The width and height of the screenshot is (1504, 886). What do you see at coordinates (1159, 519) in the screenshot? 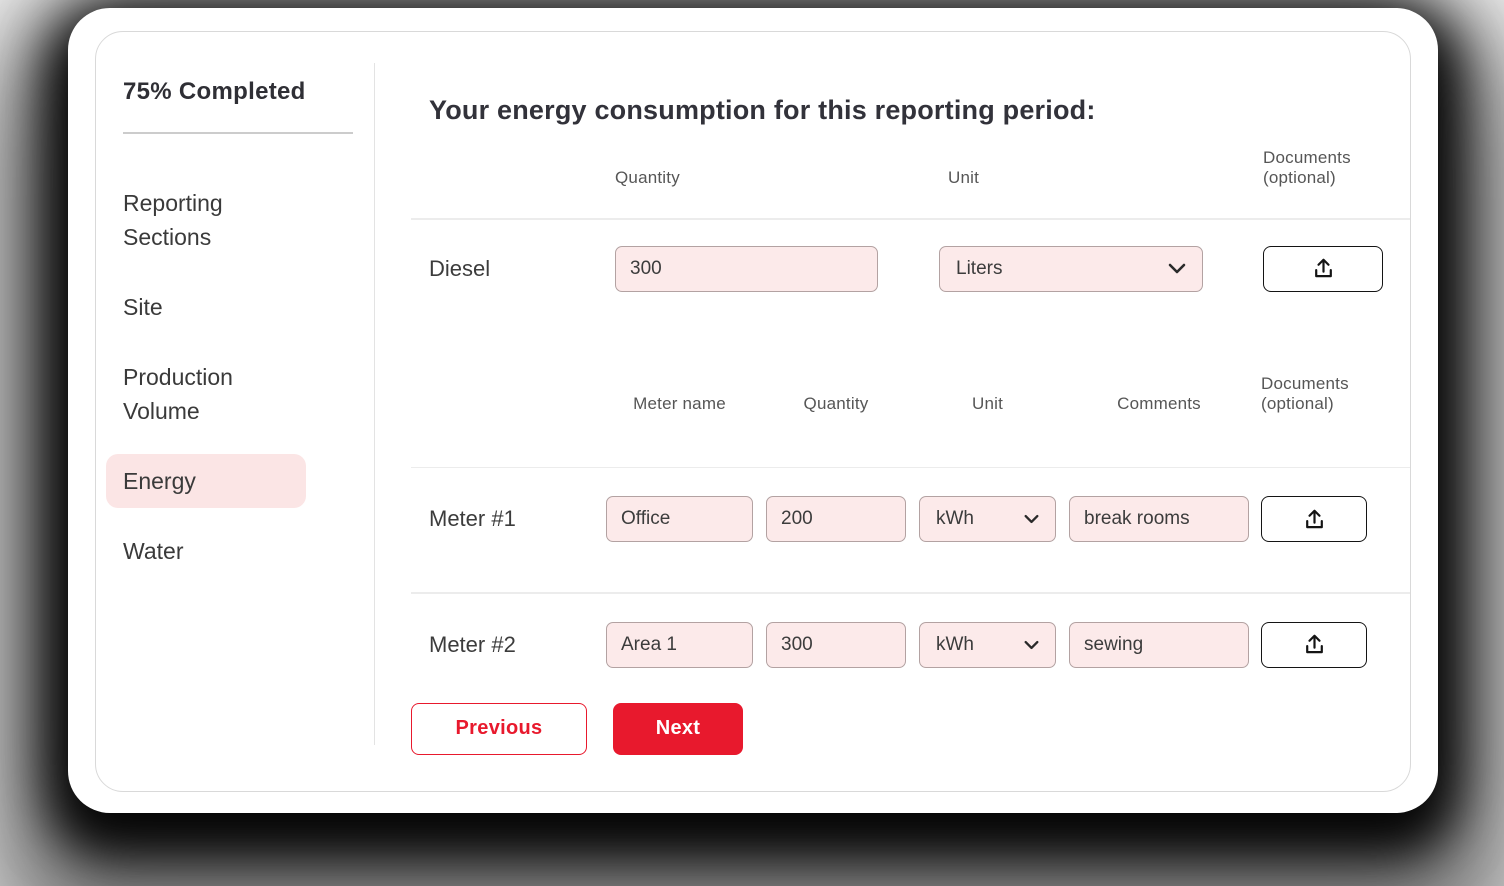
I see `meter1-comments-input` at bounding box center [1159, 519].